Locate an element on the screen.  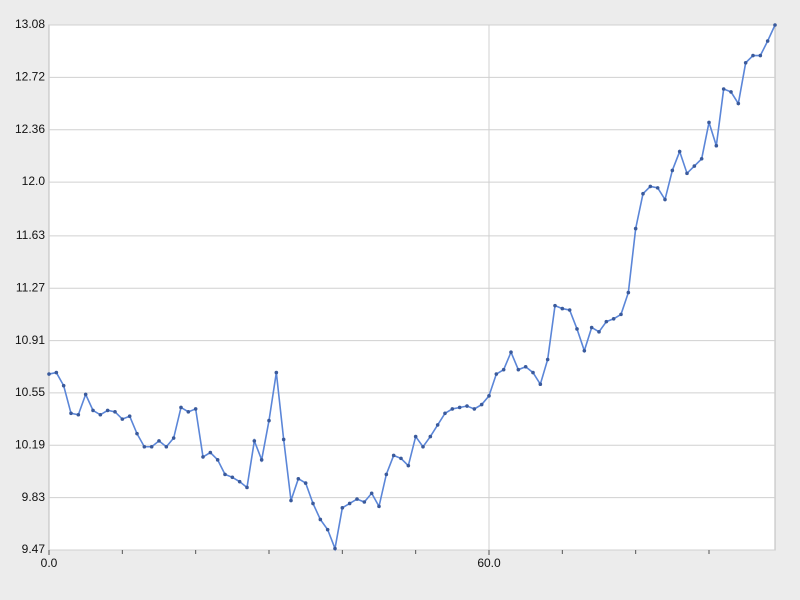
y-tick-label: 10.19 is located at coordinates (30, 444).